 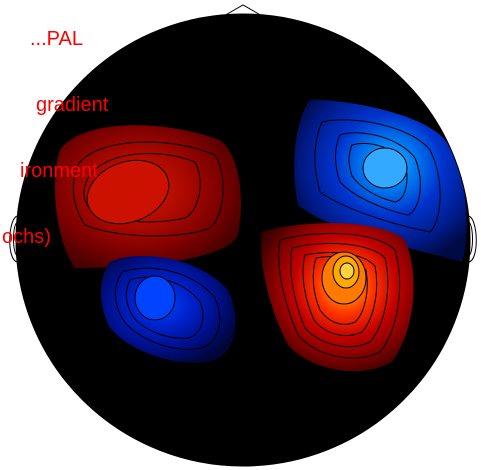 What do you see at coordinates (72, 105) in the screenshot?
I see `caption-line-2: gradient` at bounding box center [72, 105].